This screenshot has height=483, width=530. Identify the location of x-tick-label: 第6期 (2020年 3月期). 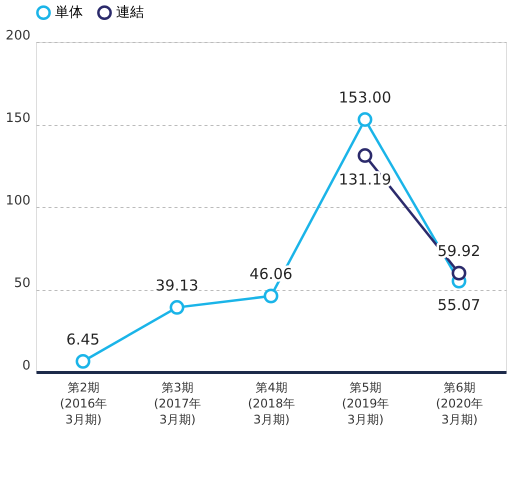
(460, 403).